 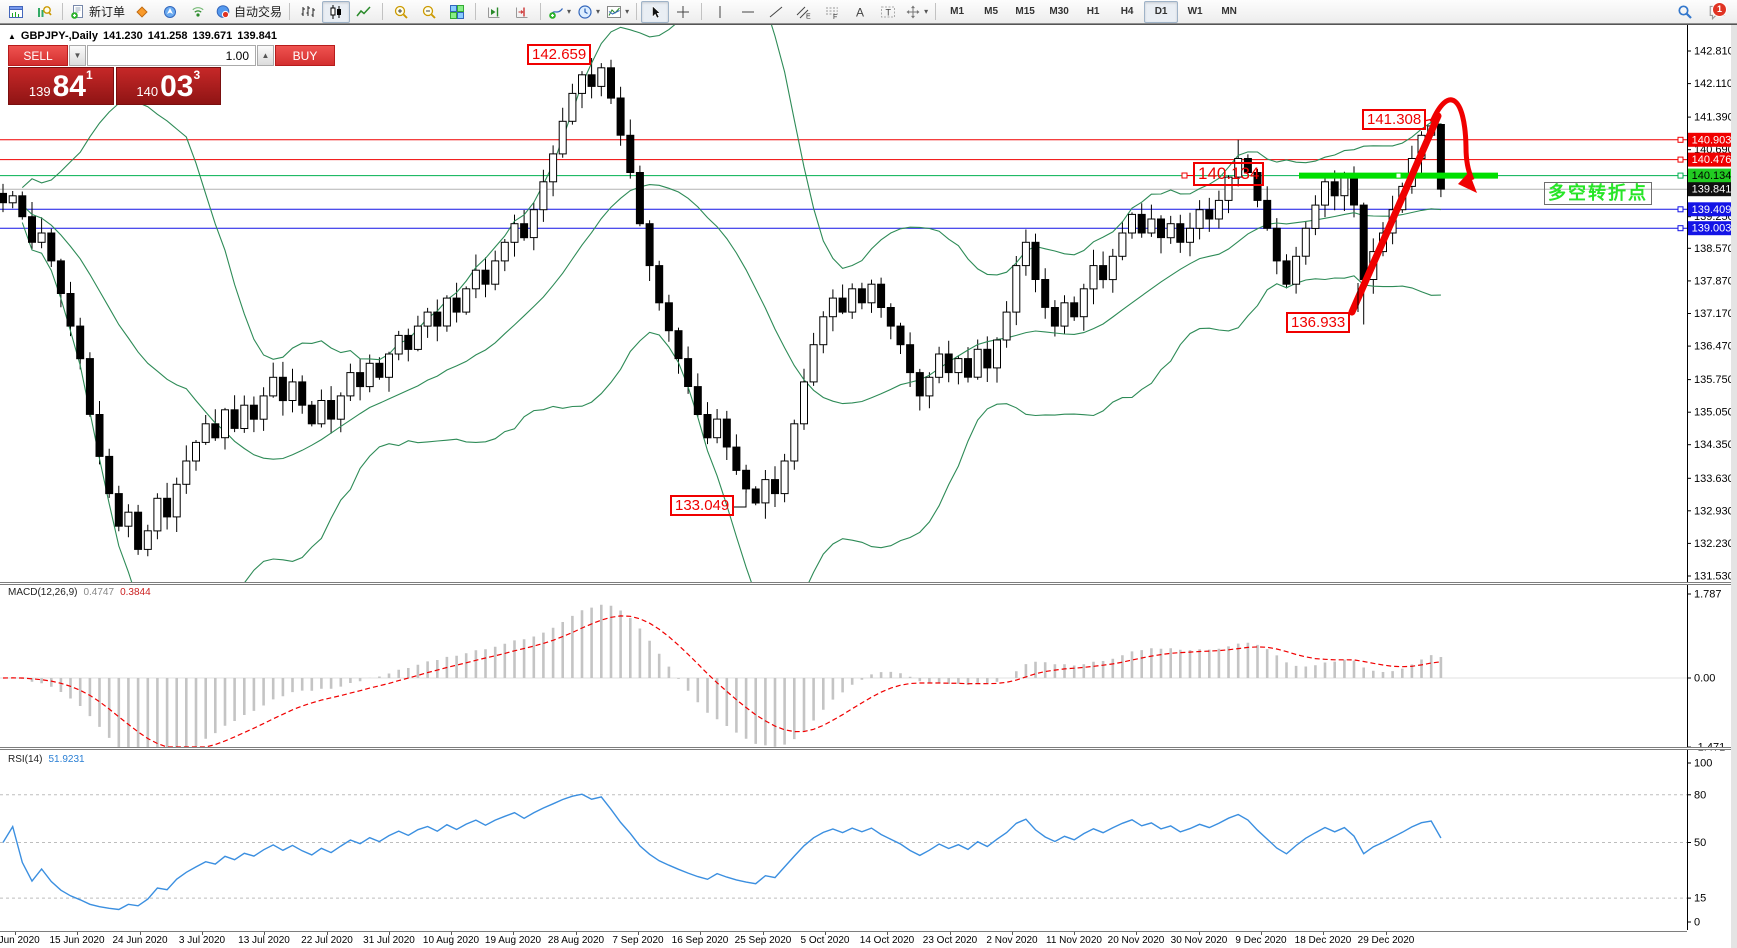 What do you see at coordinates (513, 940) in the screenshot?
I see `date-label: 19 Aug 2020` at bounding box center [513, 940].